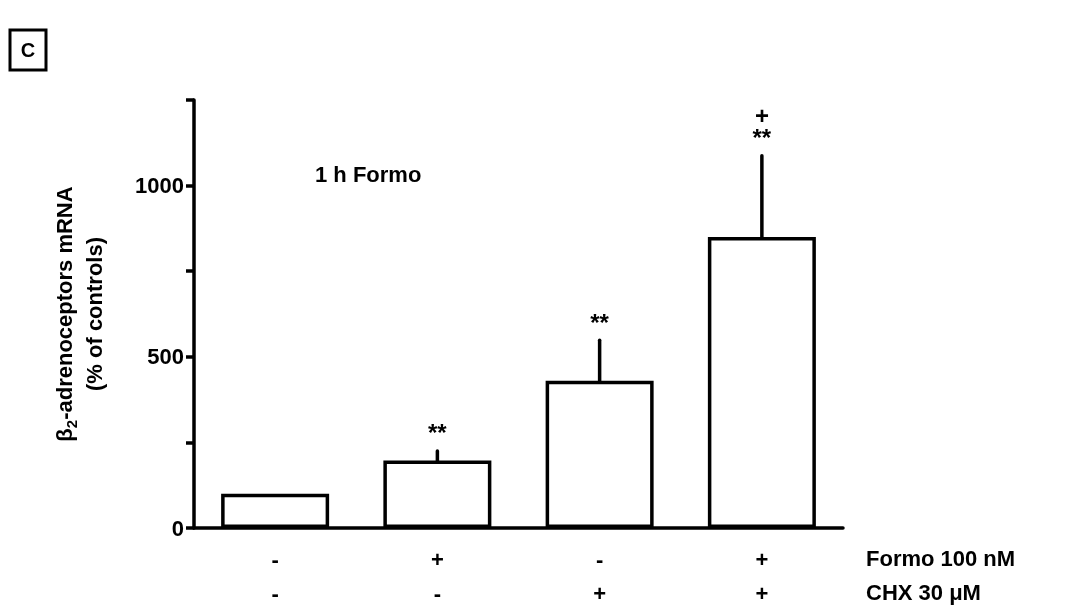  What do you see at coordinates (762, 576) in the screenshot?
I see `x-tick-label: + +` at bounding box center [762, 576].